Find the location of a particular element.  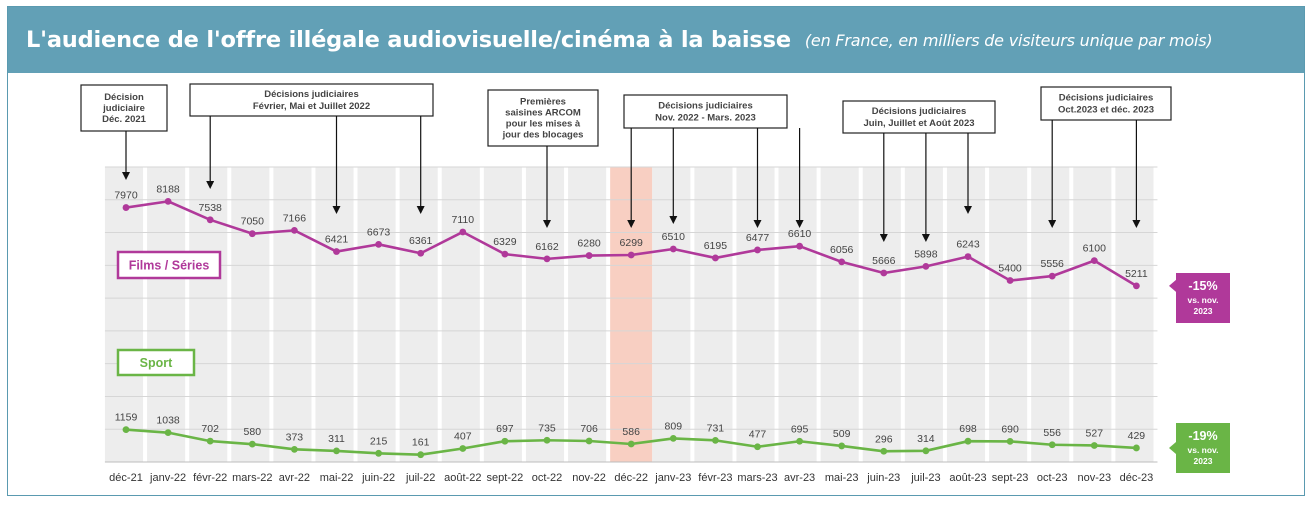

data-label: 5666 is located at coordinates (884, 261).